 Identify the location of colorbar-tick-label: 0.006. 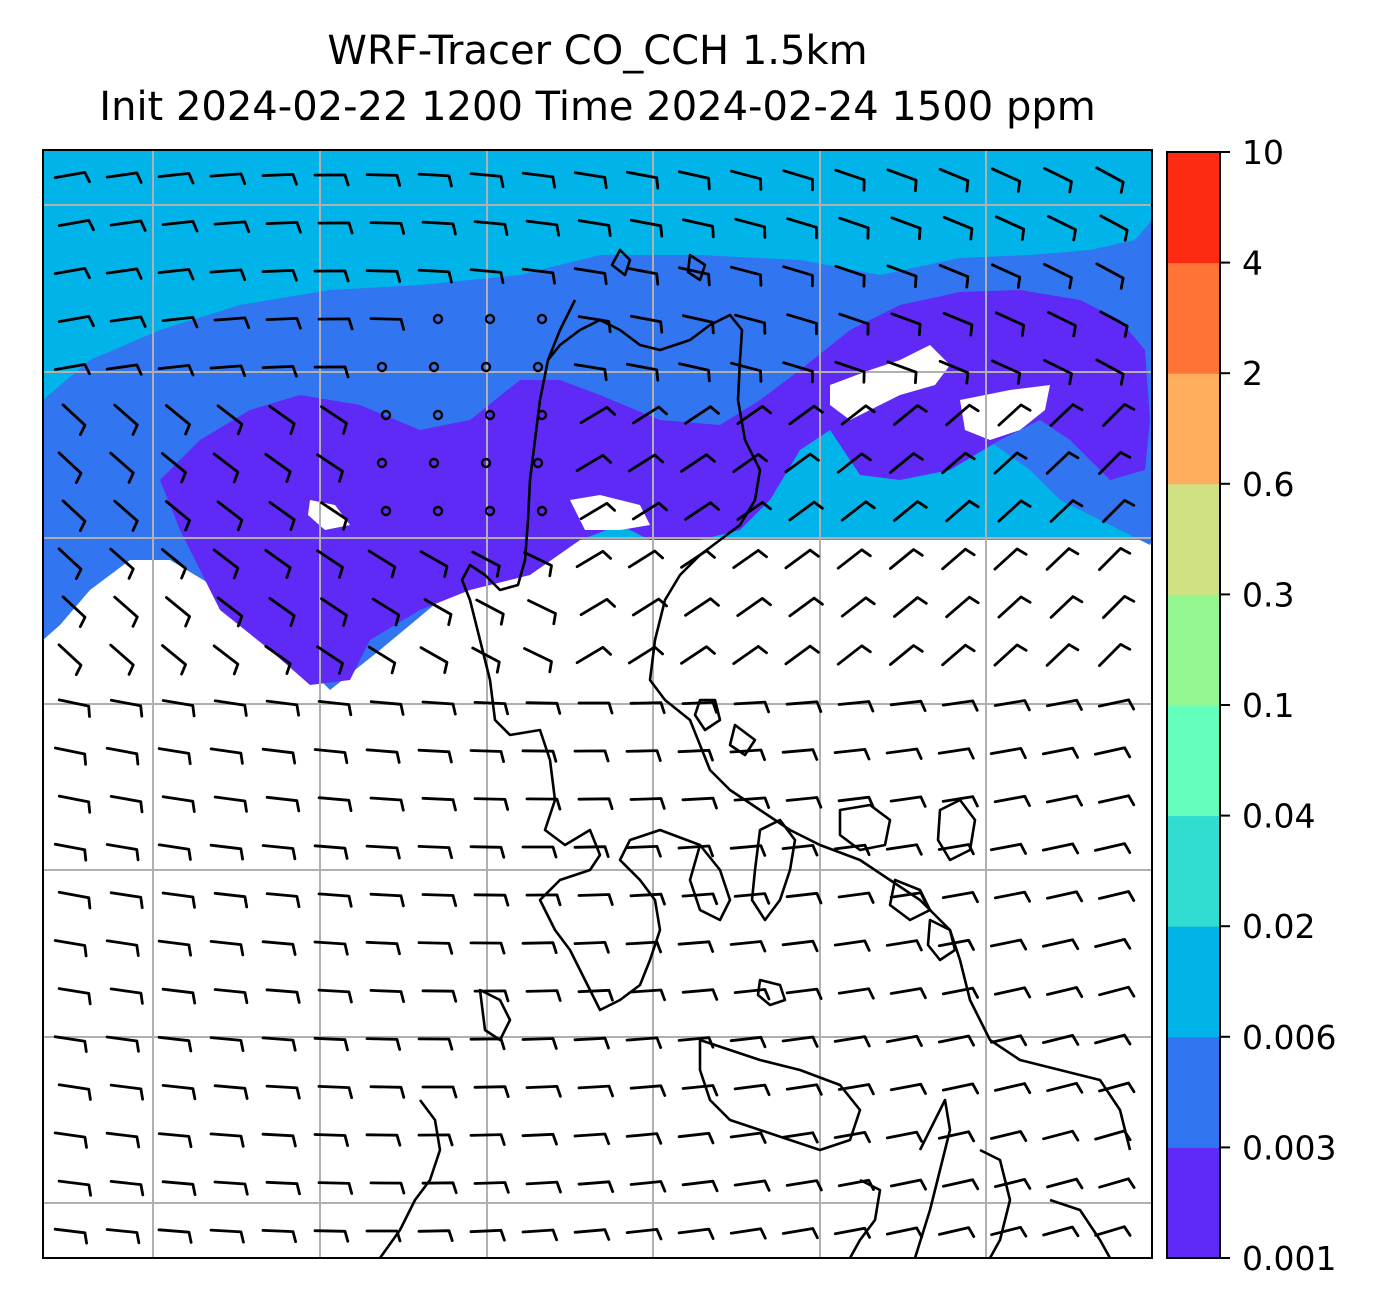
(1289, 1037).